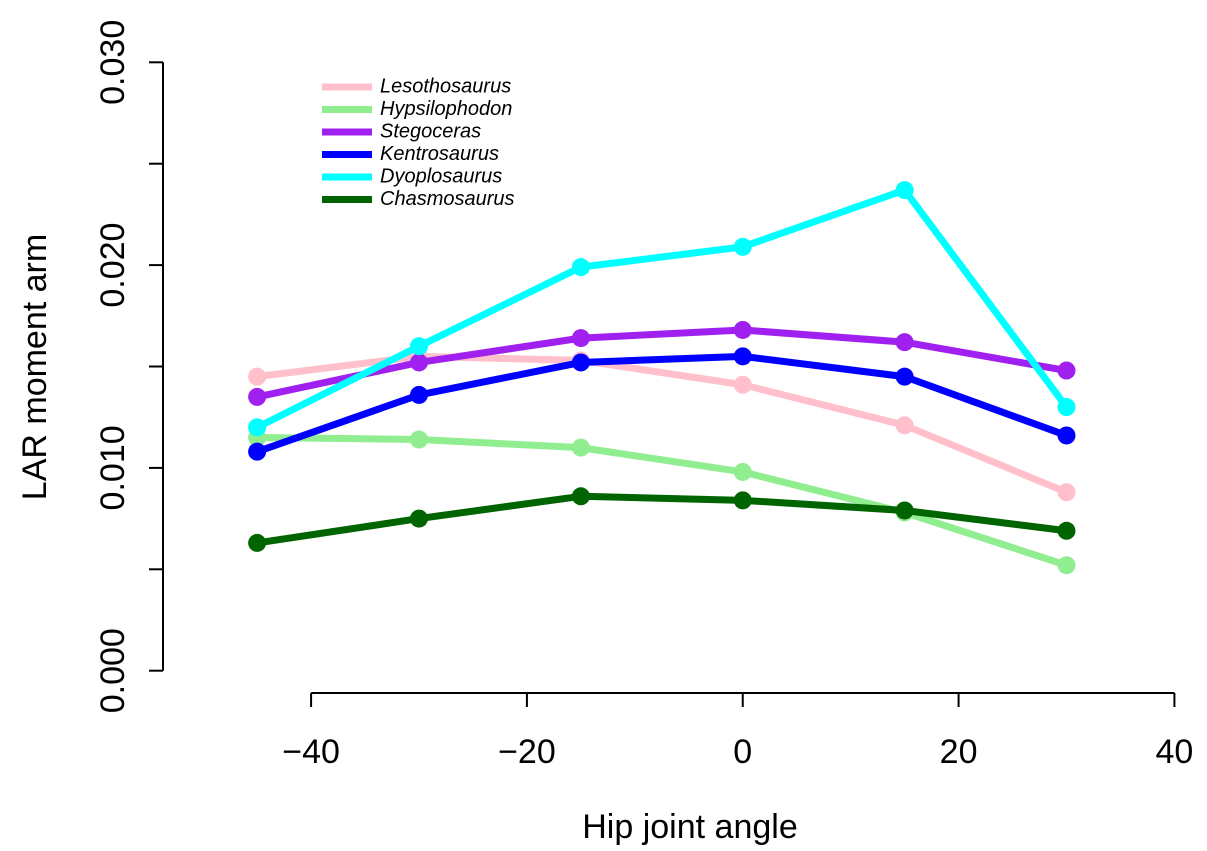  Describe the element at coordinates (689, 827) in the screenshot. I see `x-axis-title: Hip joint angle` at that location.